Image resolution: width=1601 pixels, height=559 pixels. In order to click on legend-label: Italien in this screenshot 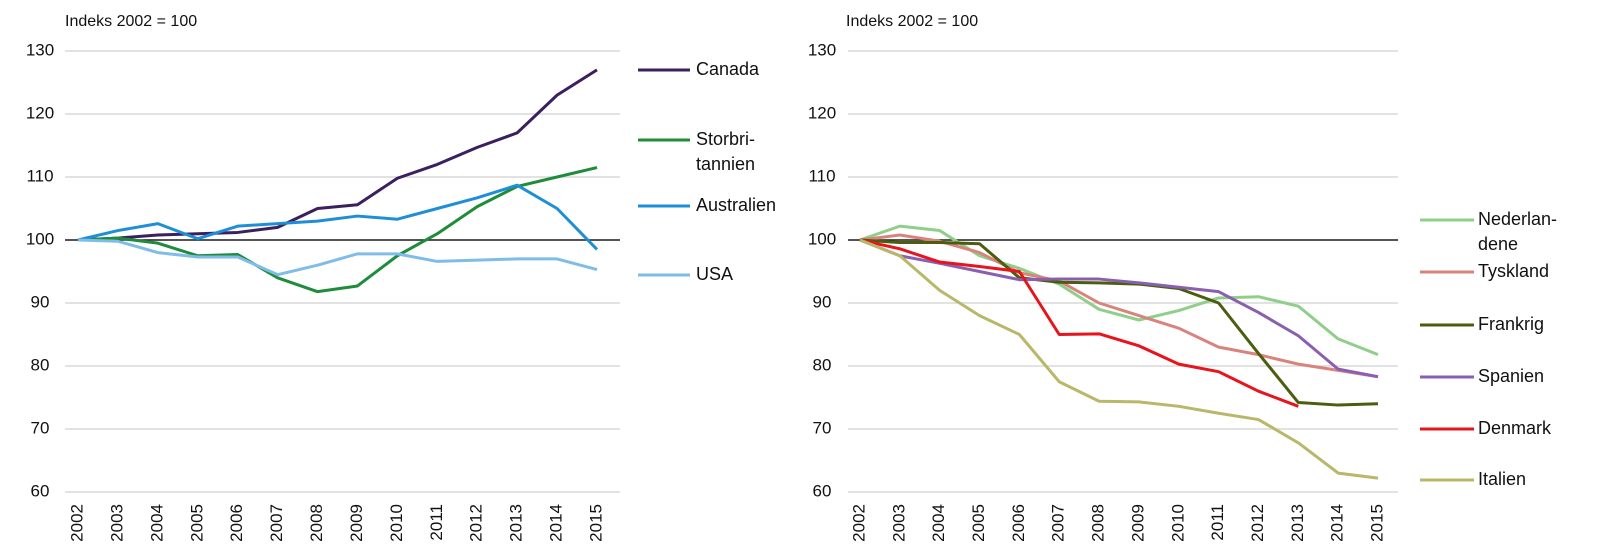, I will do `click(1502, 479)`.